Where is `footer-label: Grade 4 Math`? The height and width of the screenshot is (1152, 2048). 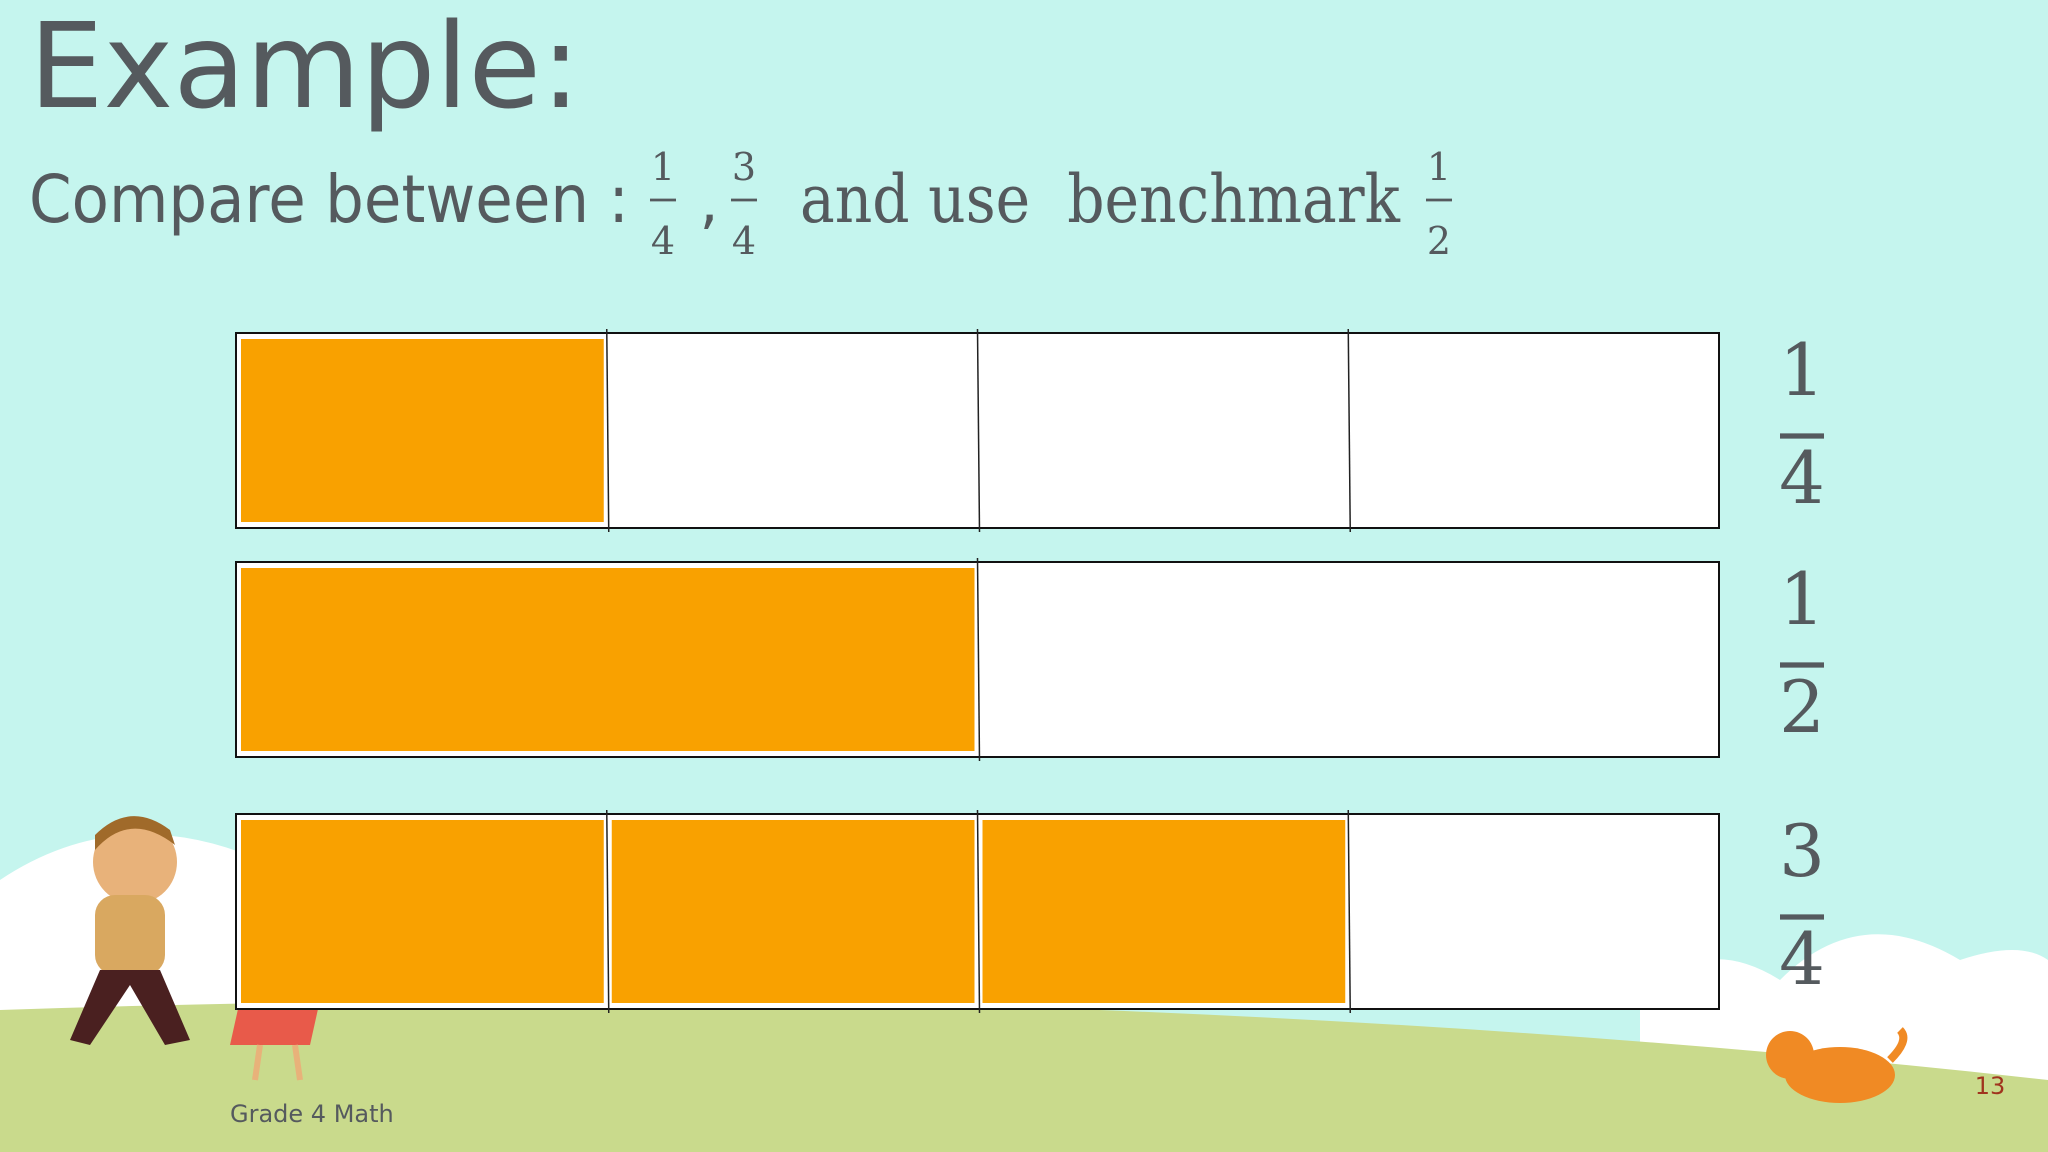
footer-label: Grade 4 Math is located at coordinates (312, 1114).